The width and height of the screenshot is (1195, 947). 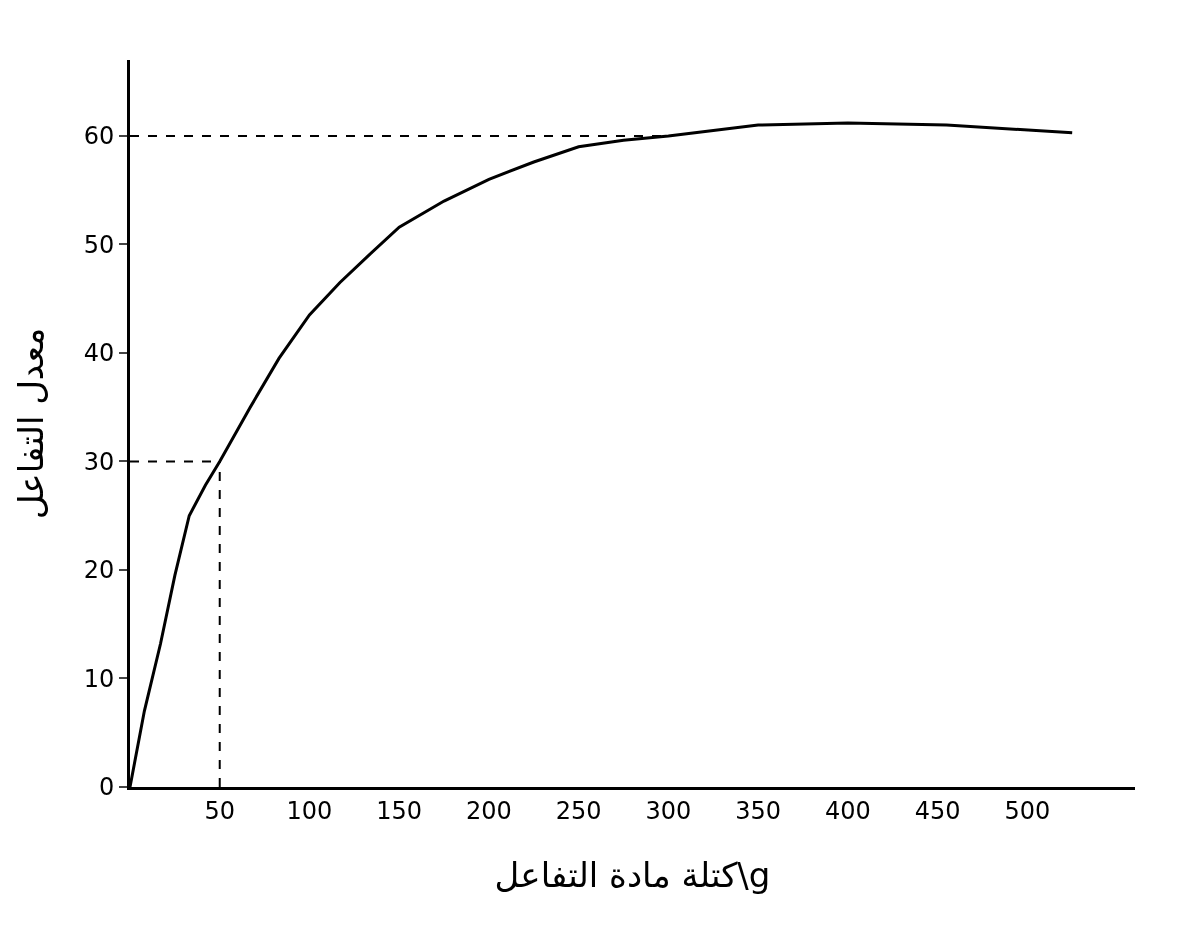 What do you see at coordinates (847, 810) in the screenshot?
I see `x-tick-label: 400` at bounding box center [847, 810].